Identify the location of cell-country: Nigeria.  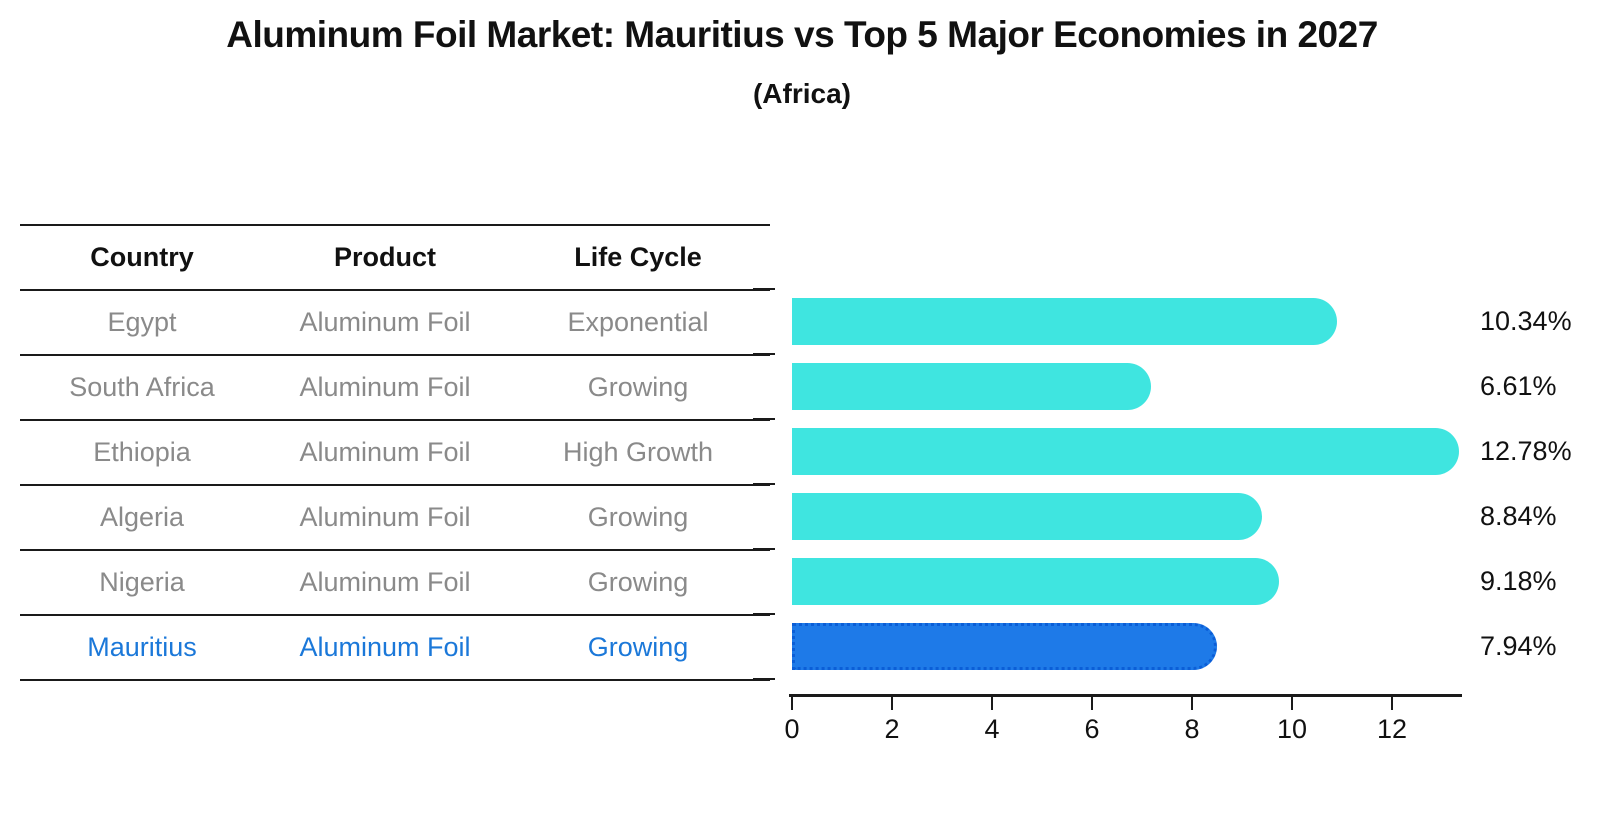
(142, 582).